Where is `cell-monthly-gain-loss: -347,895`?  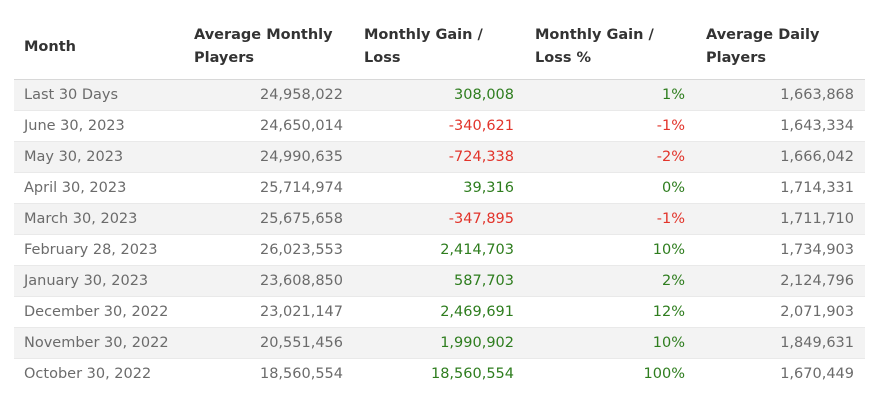 cell-monthly-gain-loss: -347,895 is located at coordinates (439, 219).